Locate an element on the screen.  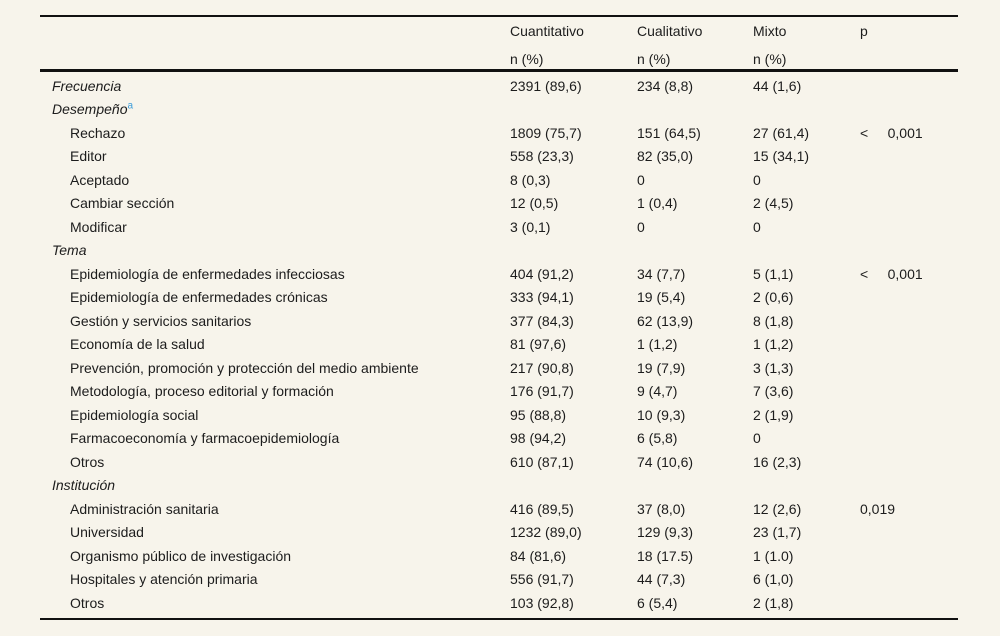
cuantitativo-cell: 556 (91,7) is located at coordinates (542, 579).